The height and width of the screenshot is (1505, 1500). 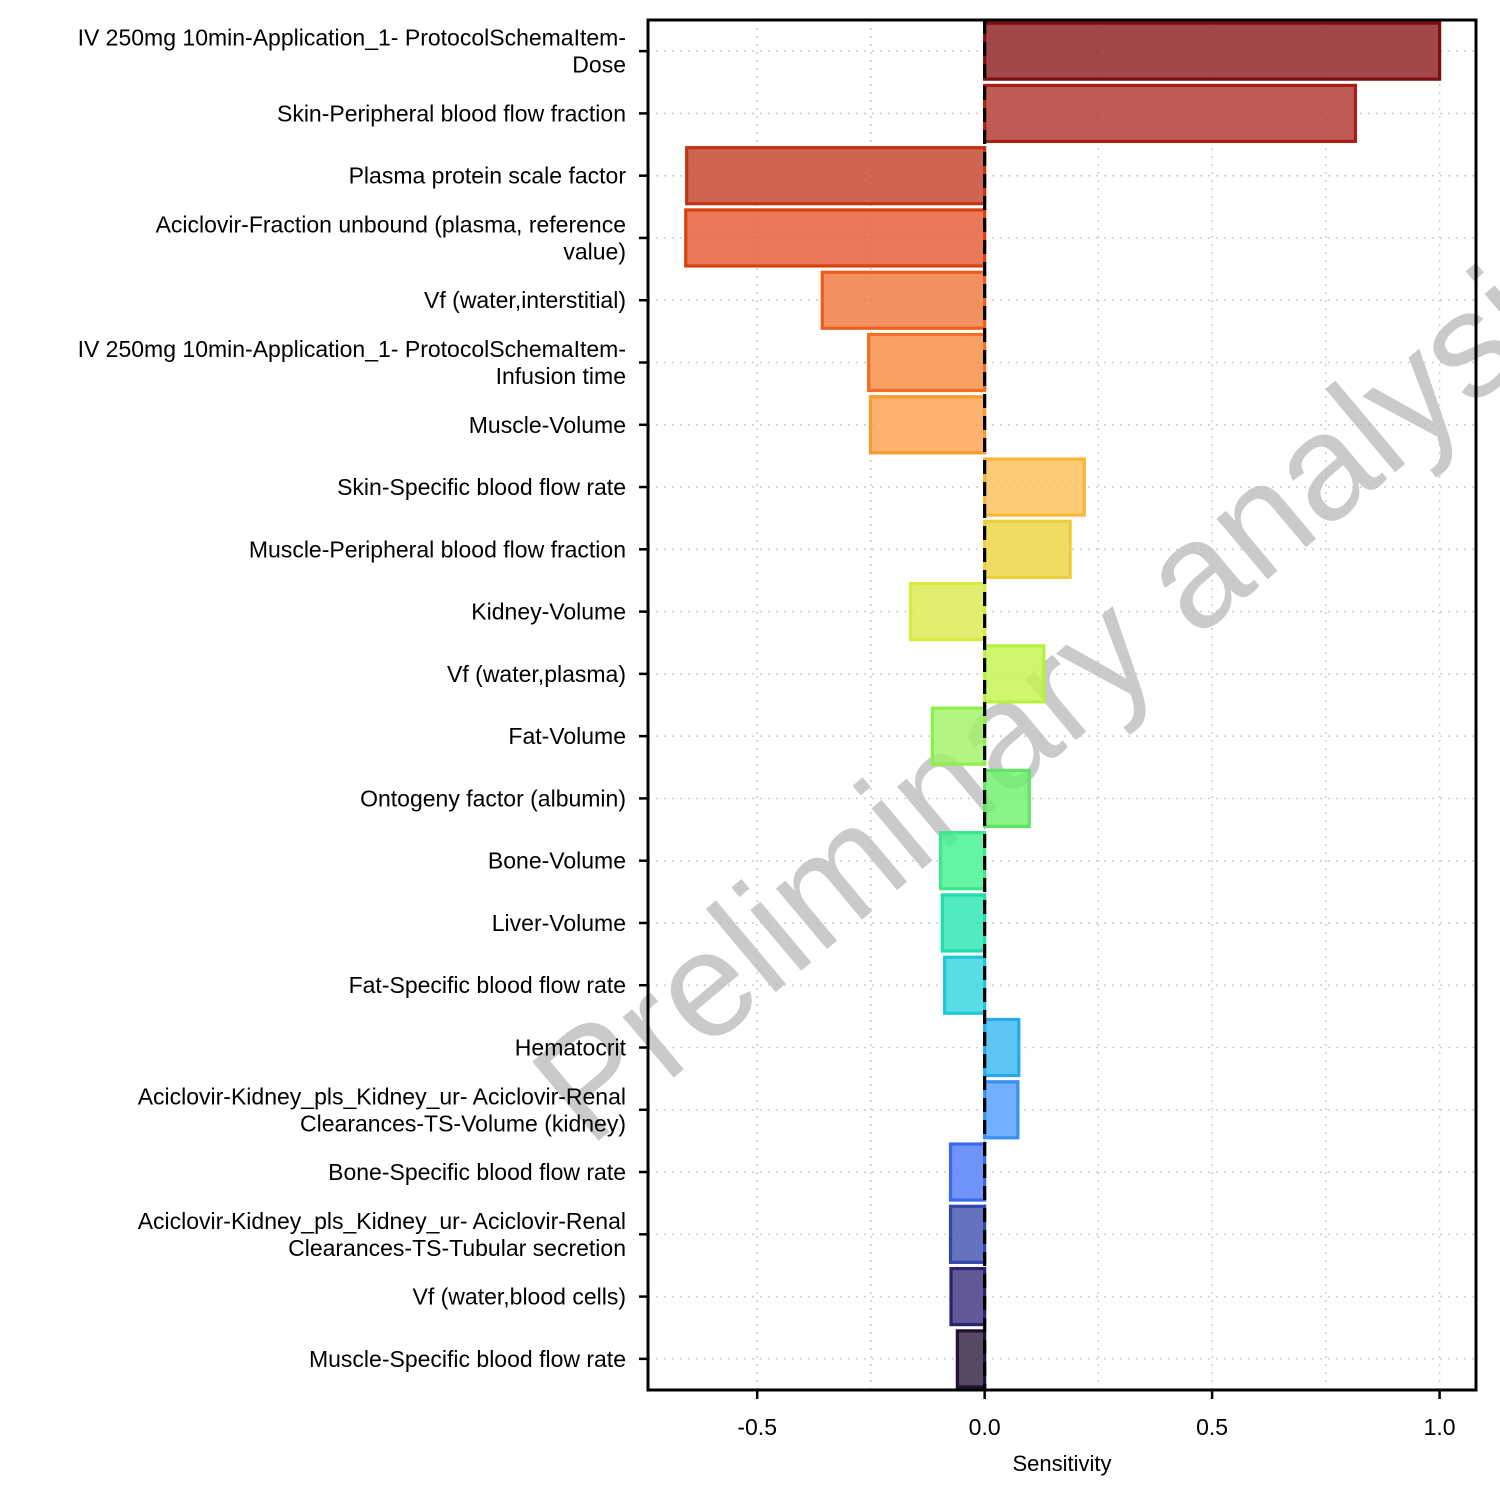 I want to click on x-tick-label: 1.0, so click(x=1440, y=1427).